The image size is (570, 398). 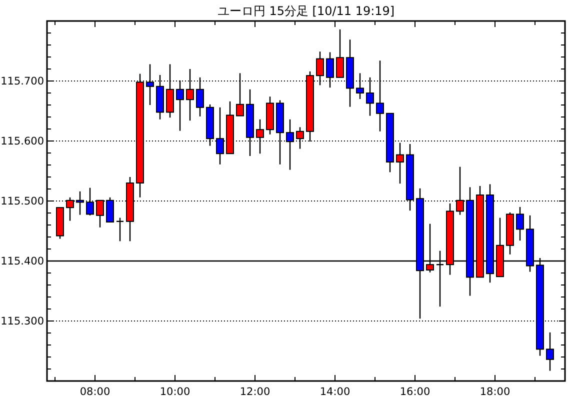 I want to click on chart-title: ユーロ円 15分足 [10/11 19:19], so click(x=306, y=11).